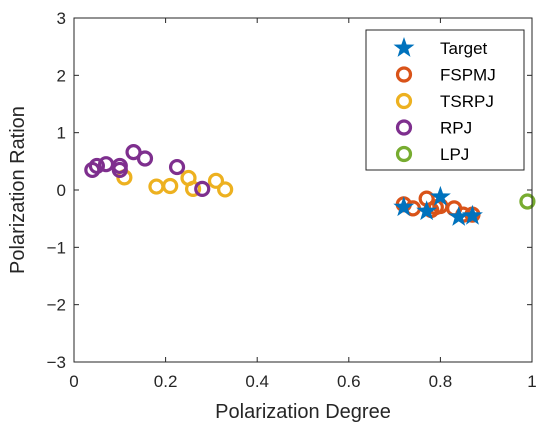 Image resolution: width=550 pixels, height=436 pixels. I want to click on legend-marker-tsrpj, so click(404, 101).